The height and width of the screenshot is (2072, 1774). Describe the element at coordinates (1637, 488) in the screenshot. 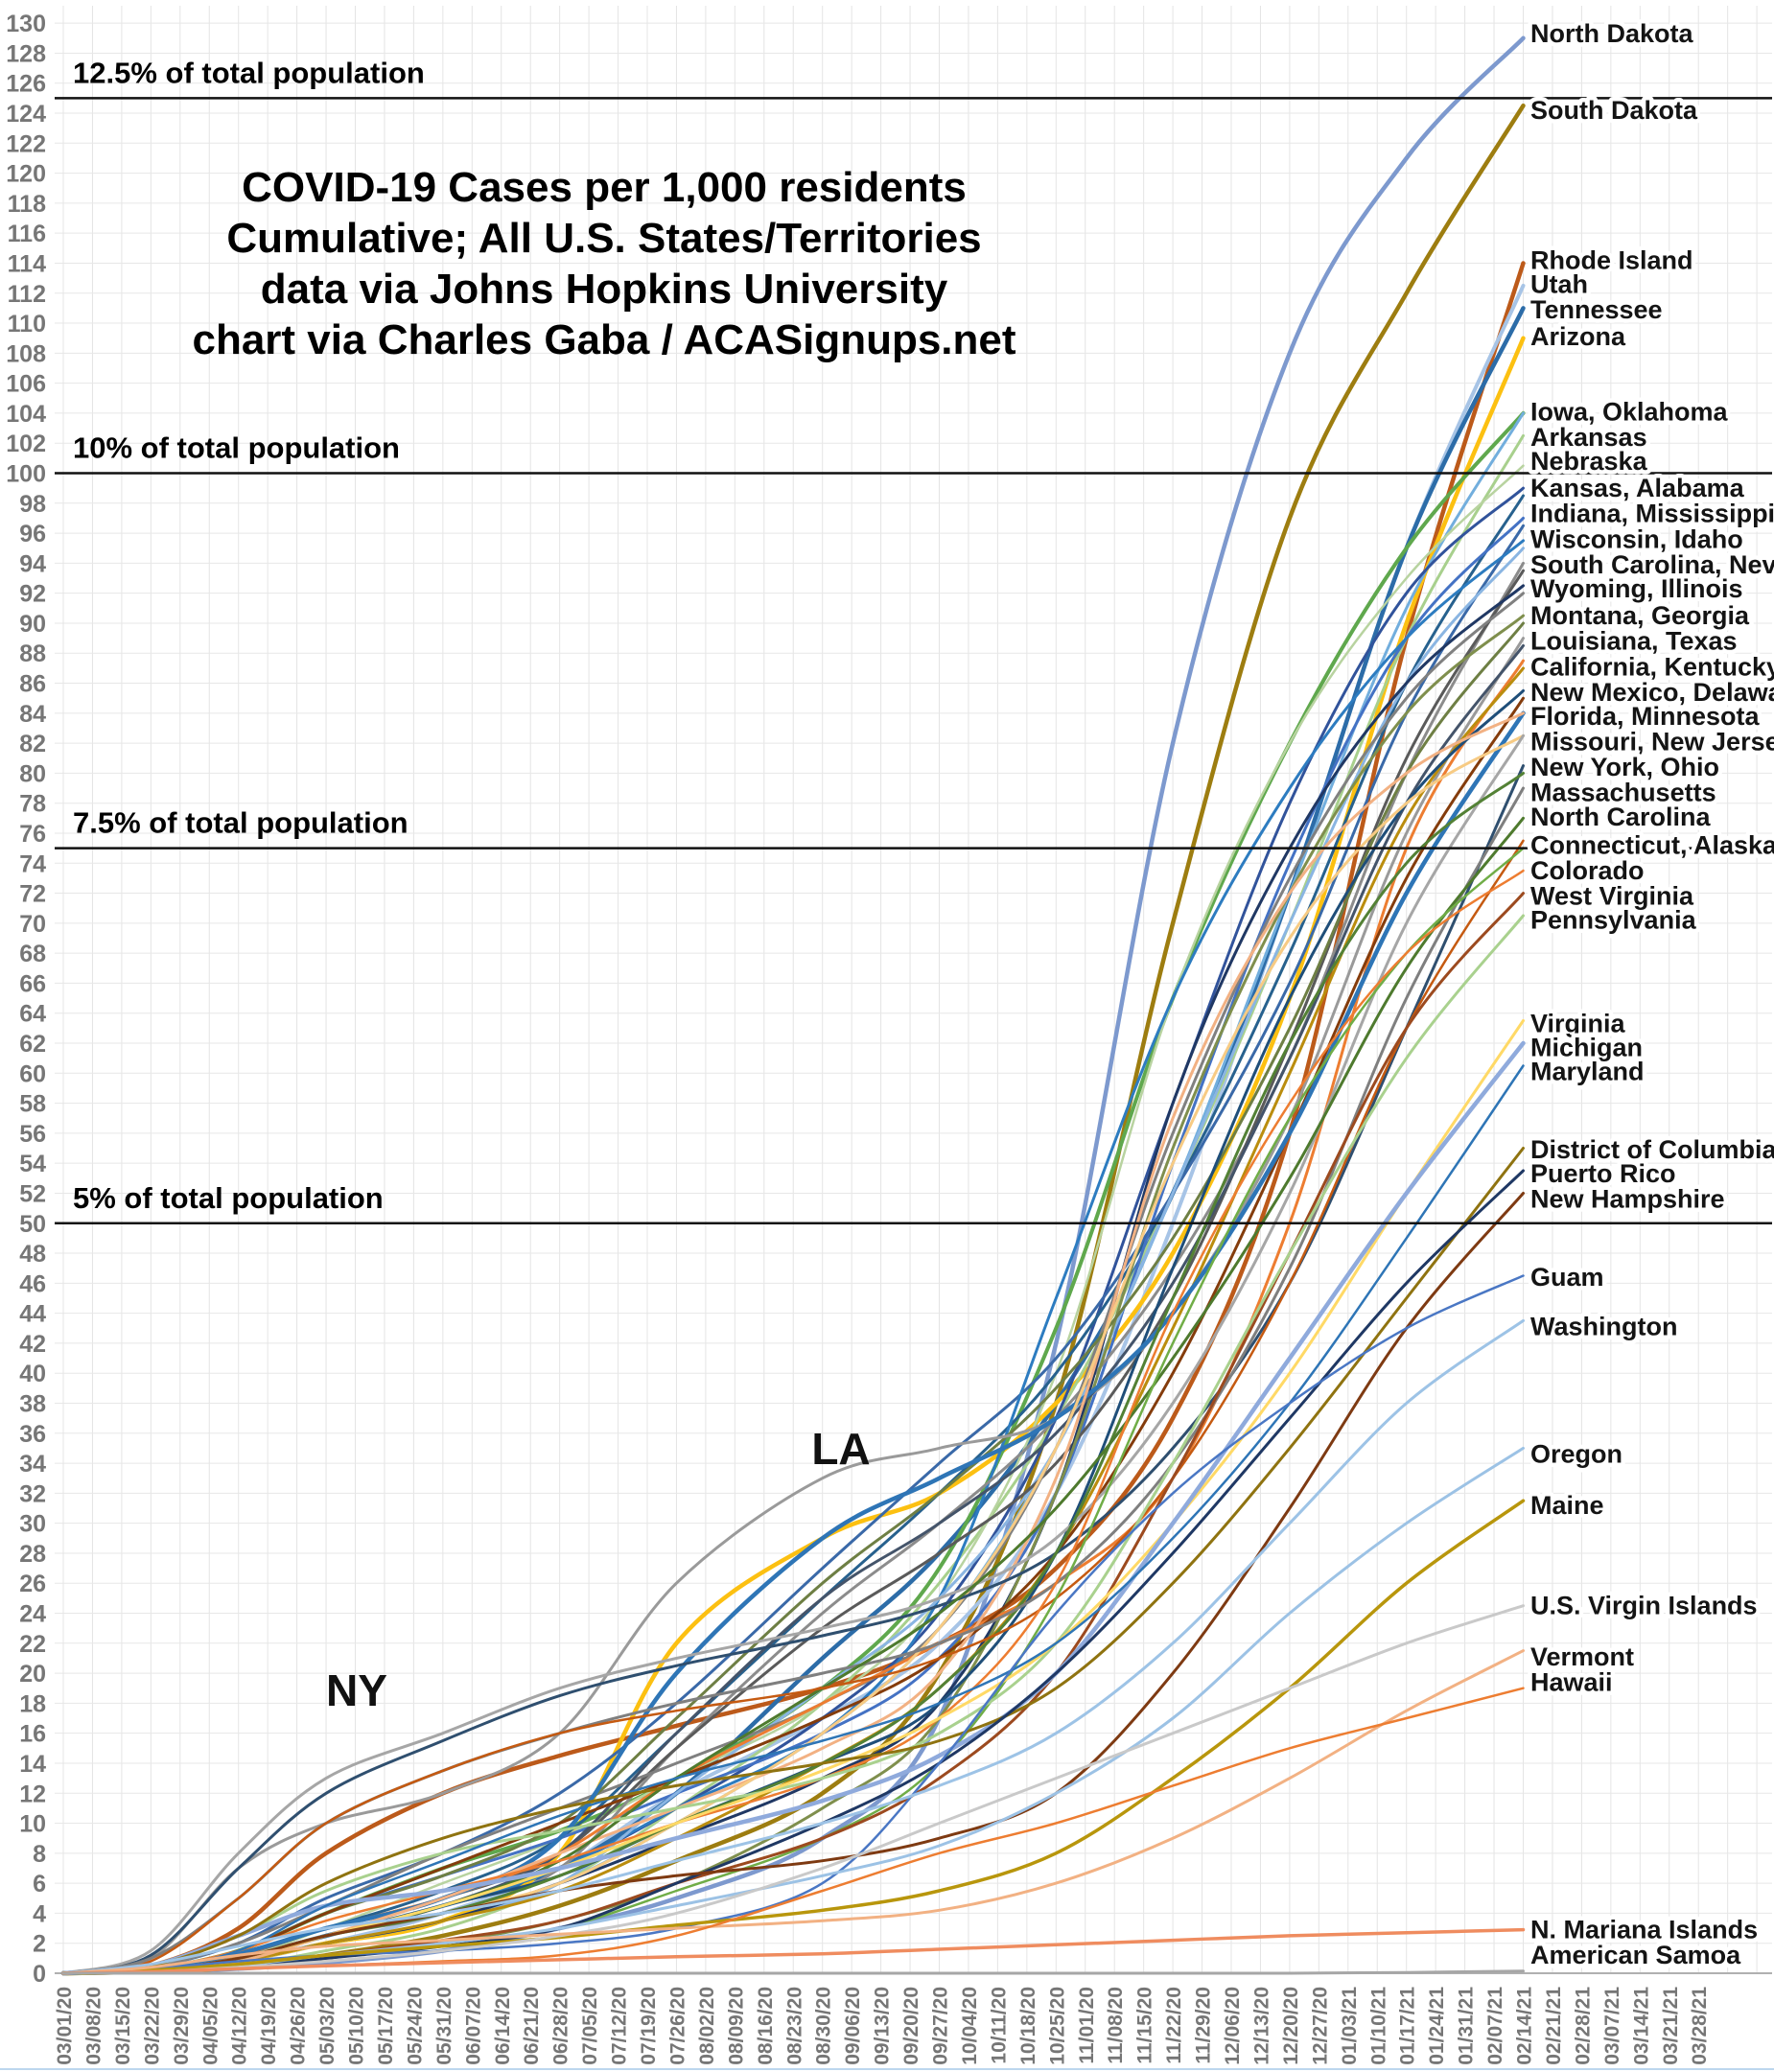

I see `series-label-kansas-alabama: Kansas, Alabama` at that location.